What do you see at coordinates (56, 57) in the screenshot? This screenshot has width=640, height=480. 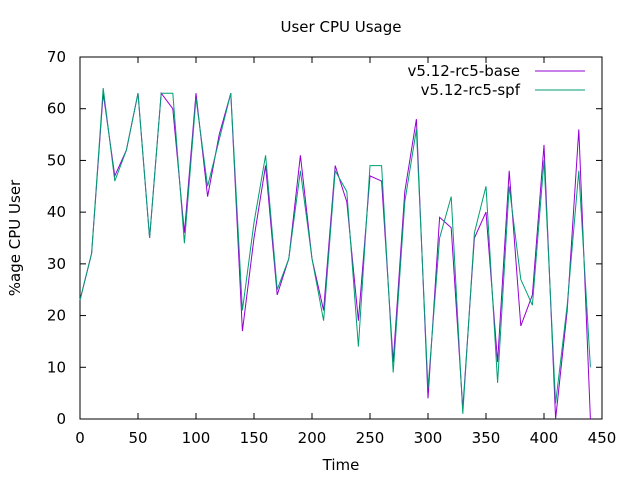 I see `y-tick-label: 70` at bounding box center [56, 57].